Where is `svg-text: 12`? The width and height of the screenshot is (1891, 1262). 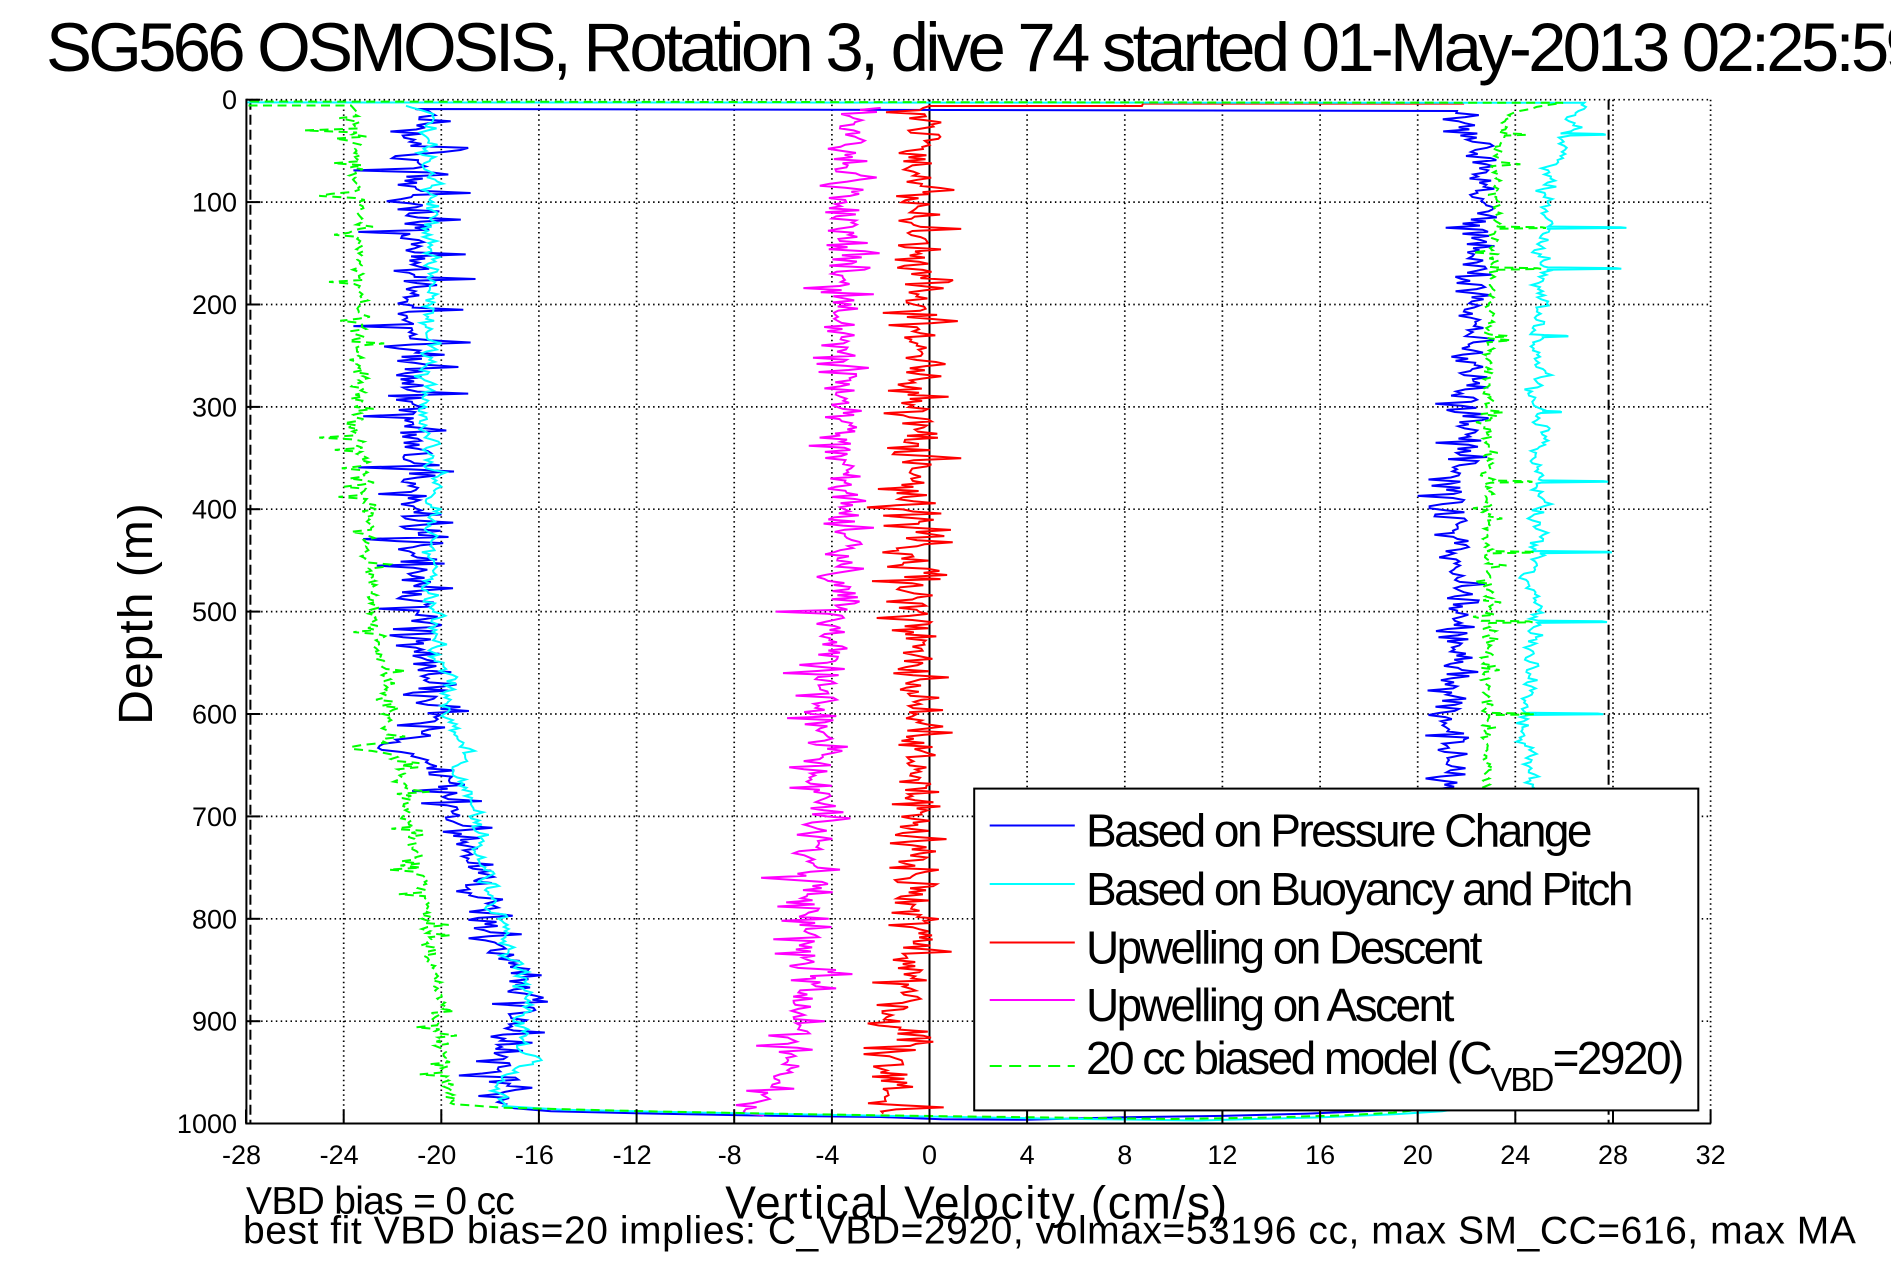
svg-text: 12 is located at coordinates (1222, 1155).